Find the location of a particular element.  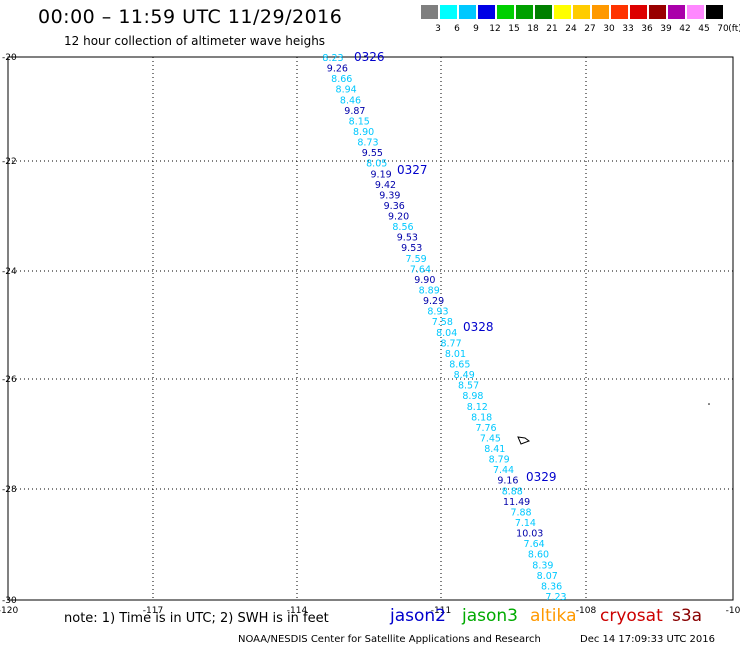

wave-height-label: 9.16 is located at coordinates (507, 481).